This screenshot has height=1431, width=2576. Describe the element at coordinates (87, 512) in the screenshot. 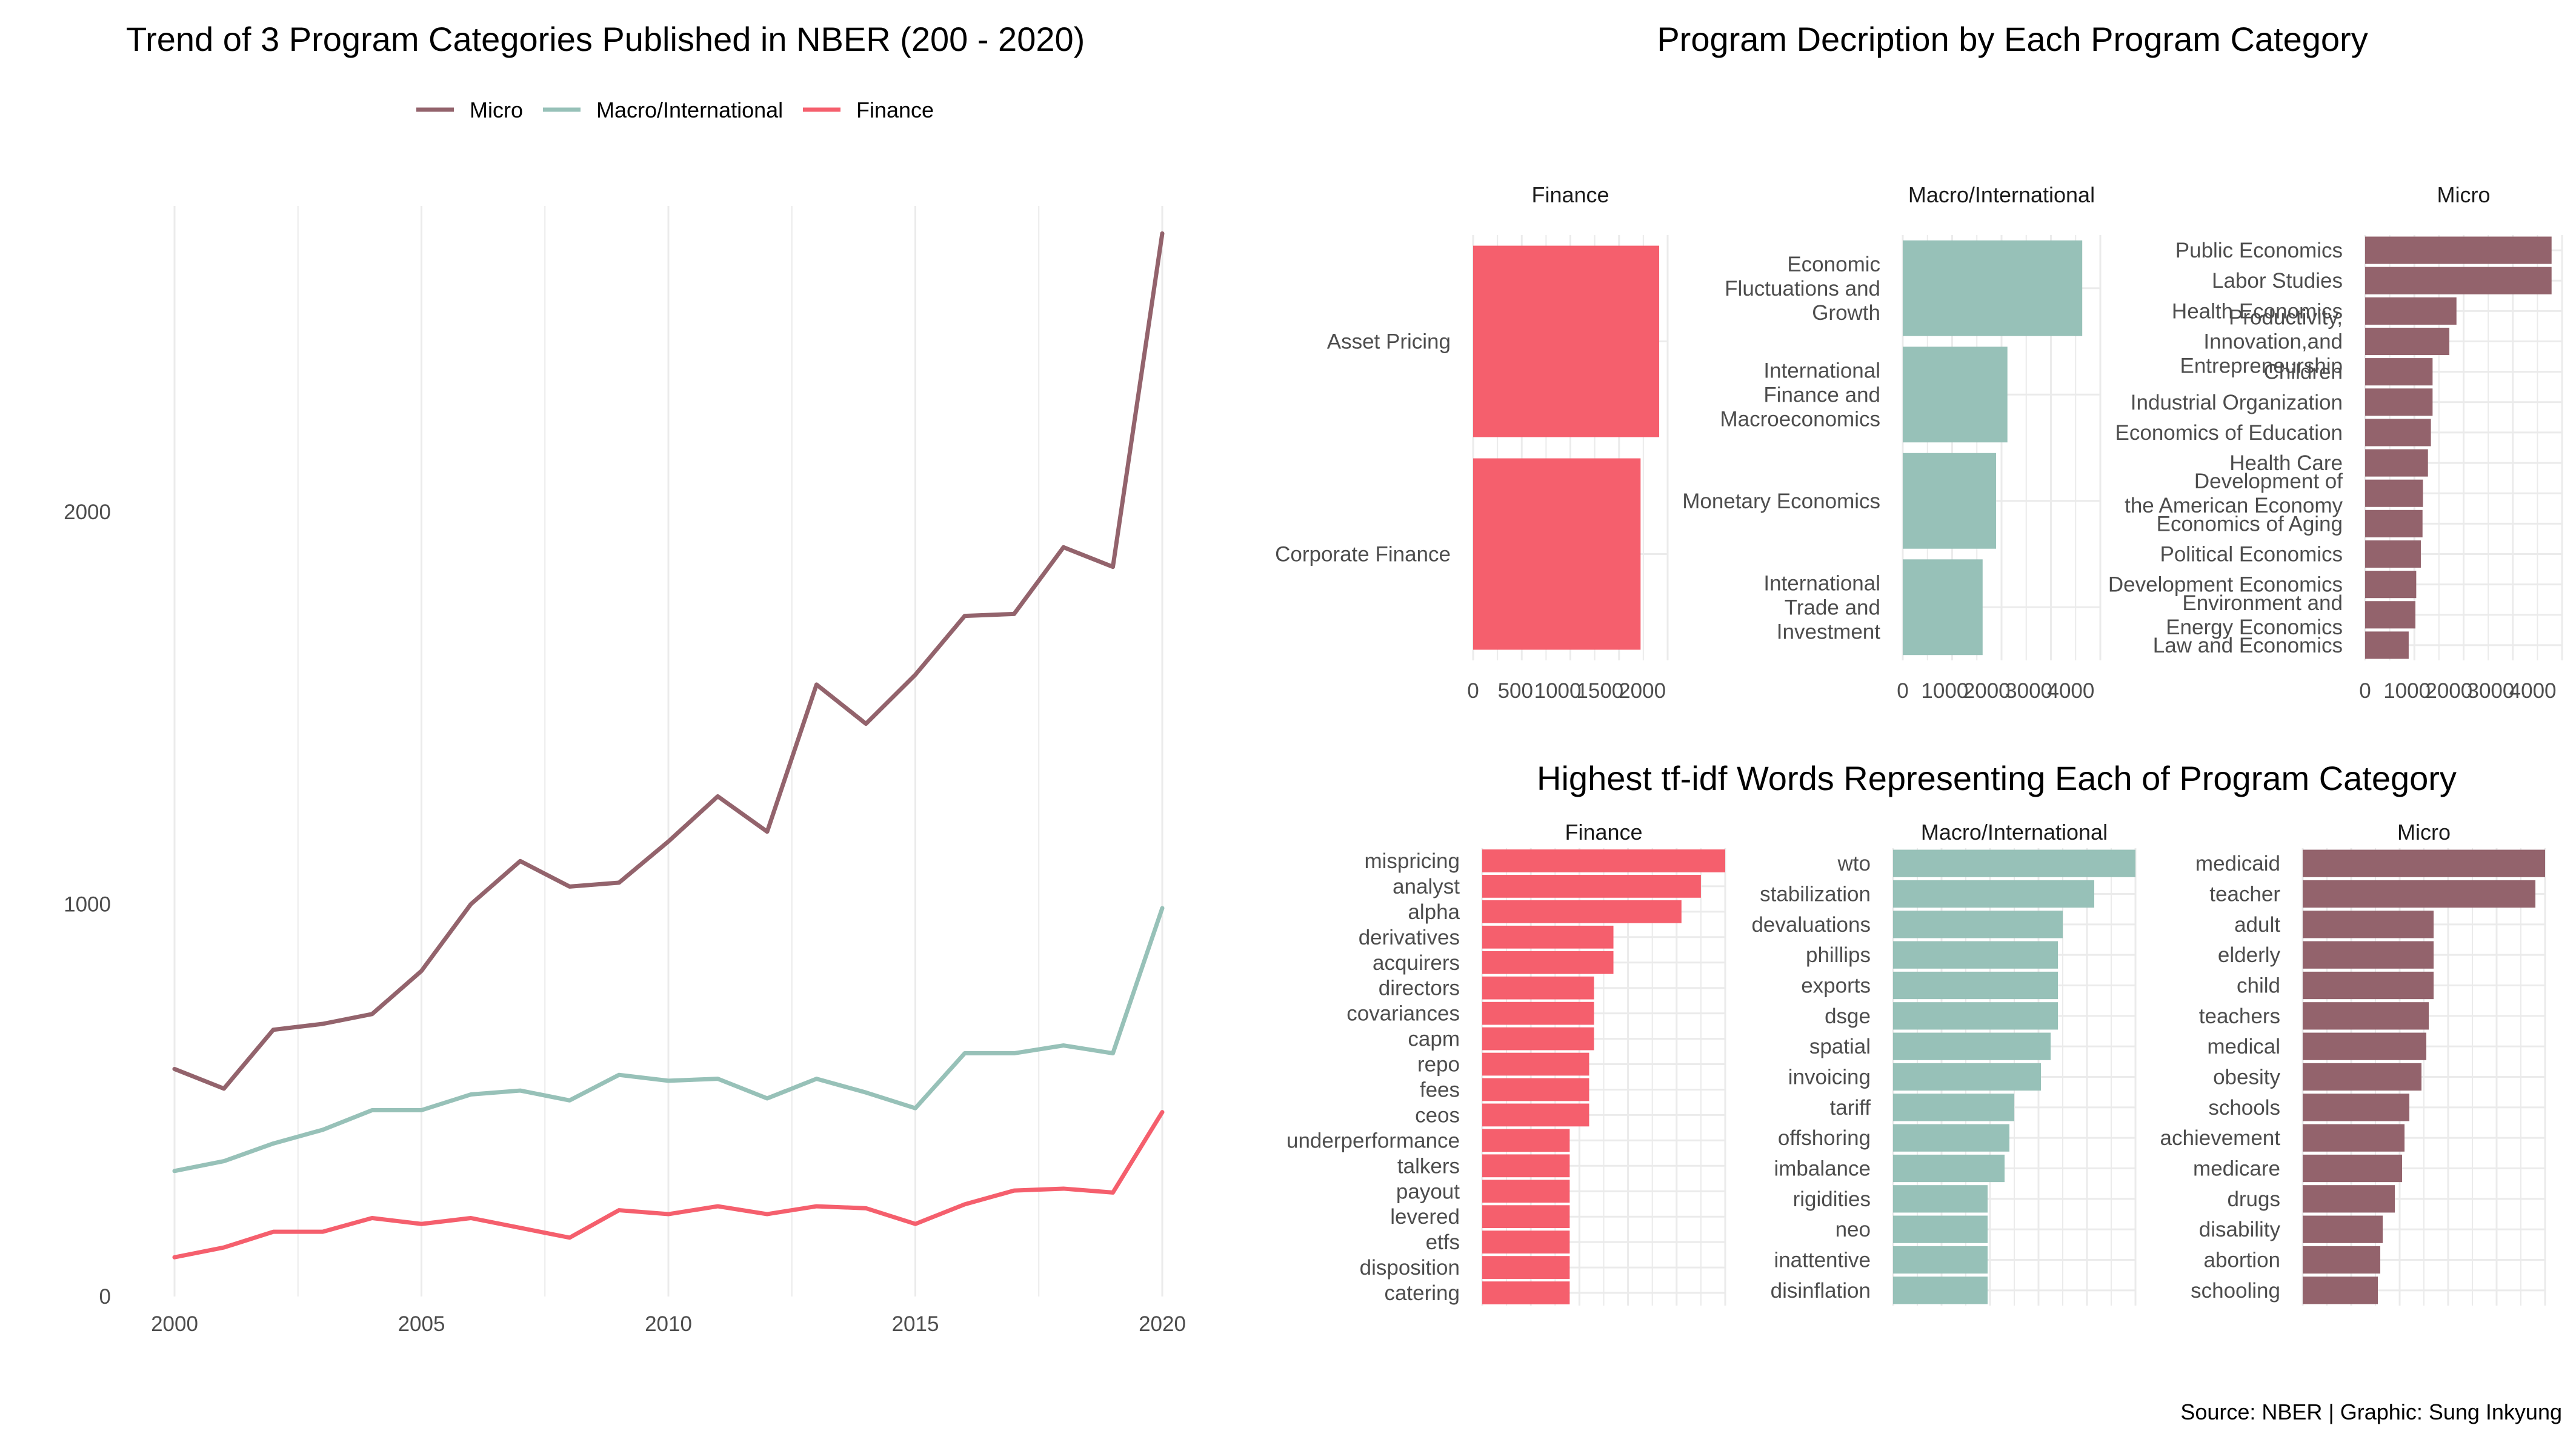

I see `trend-y-tick-label: 2000` at that location.